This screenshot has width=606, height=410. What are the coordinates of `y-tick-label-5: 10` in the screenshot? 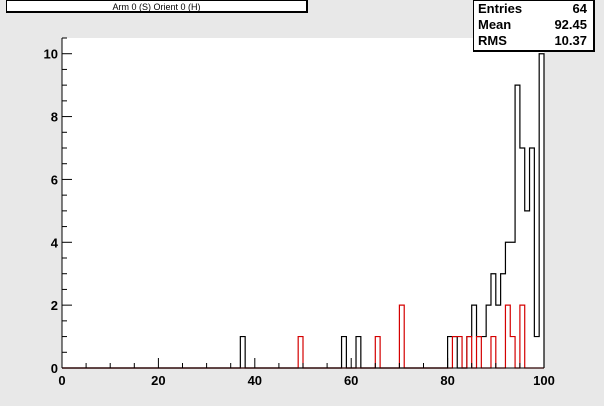 It's located at (51, 54).